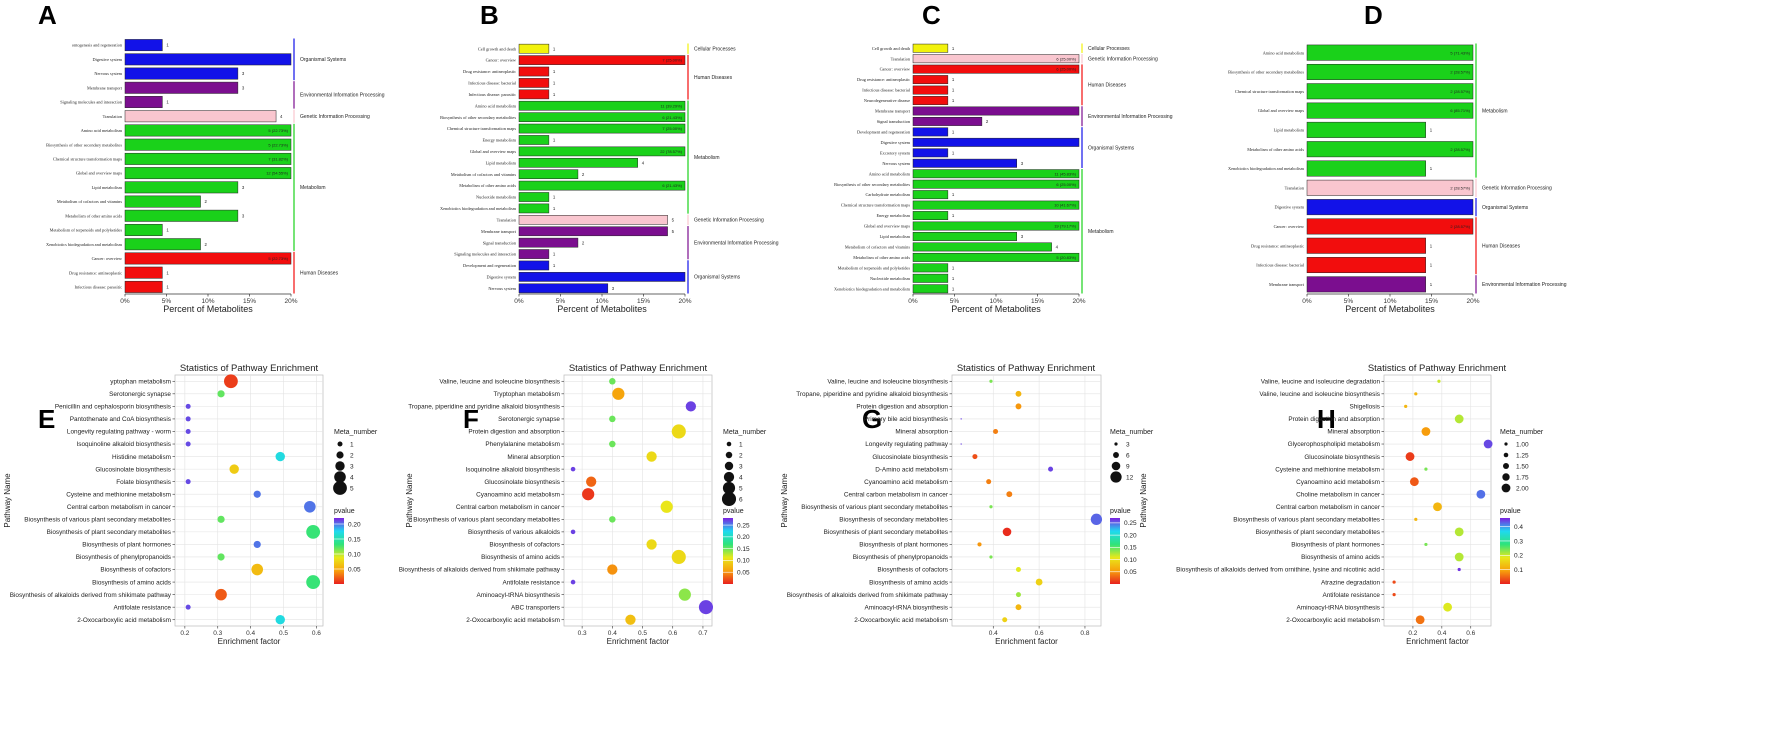  What do you see at coordinates (930, 268) in the screenshot?
I see `bar-metabolism-of-terpenoids-and-polyketides` at bounding box center [930, 268].